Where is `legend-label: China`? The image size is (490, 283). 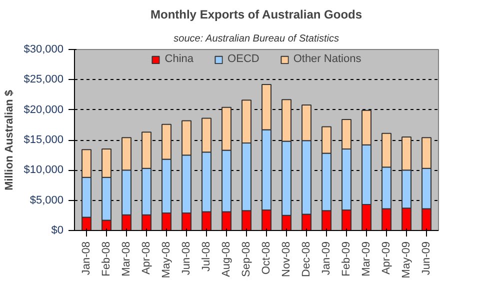
legend-label: China is located at coordinates (179, 59).